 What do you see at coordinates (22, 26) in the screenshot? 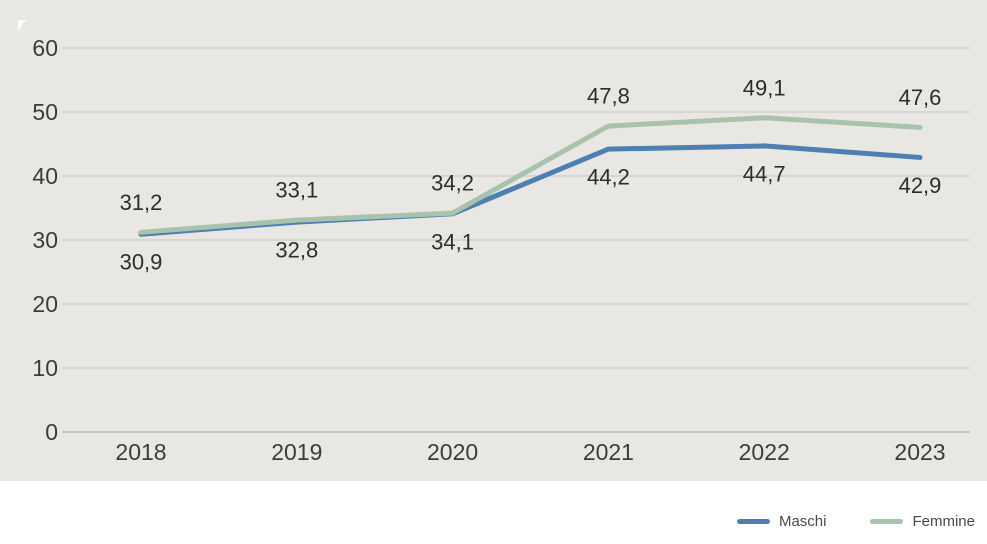
I see `cursor-artifact` at bounding box center [22, 26].